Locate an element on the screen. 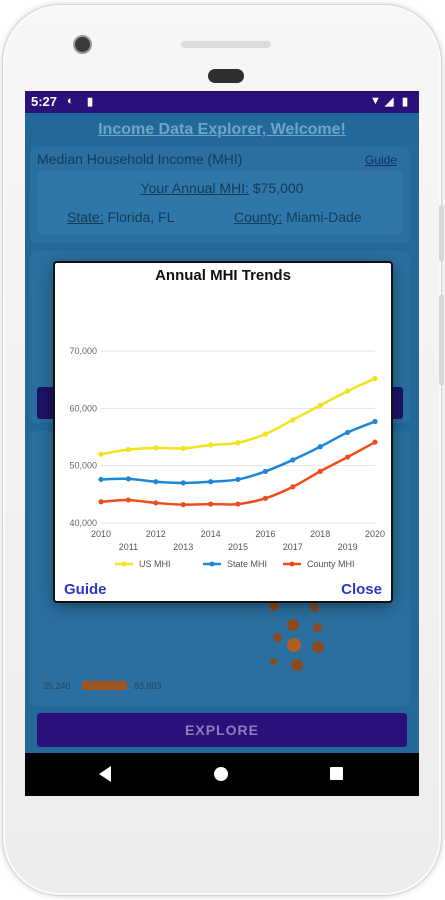 Image resolution: width=445 pixels, height=900 pixels. state-row: State: Florida, FL is located at coordinates (120, 217).